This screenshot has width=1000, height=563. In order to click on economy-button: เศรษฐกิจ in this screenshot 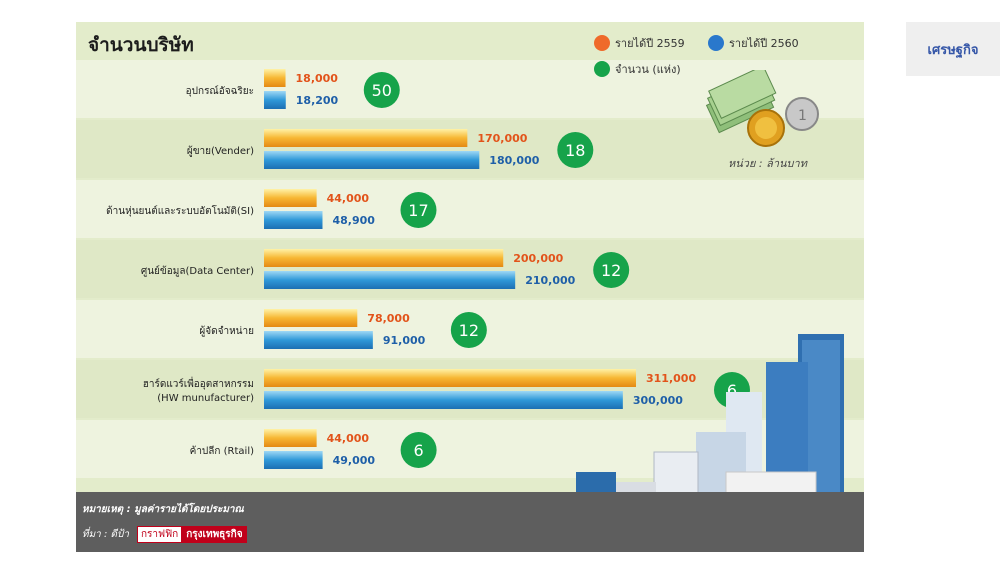, I will do `click(953, 49)`.